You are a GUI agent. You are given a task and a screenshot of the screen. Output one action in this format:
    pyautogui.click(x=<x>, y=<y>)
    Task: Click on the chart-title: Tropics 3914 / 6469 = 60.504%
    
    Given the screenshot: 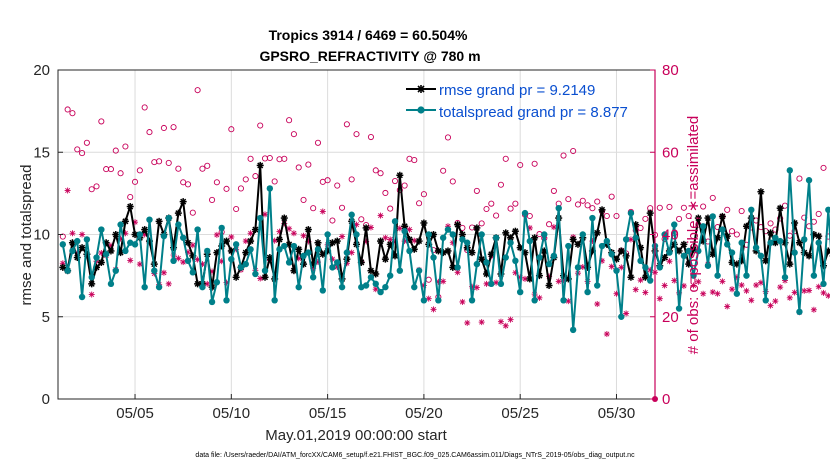 What is the action you would take?
    pyautogui.click(x=368, y=35)
    